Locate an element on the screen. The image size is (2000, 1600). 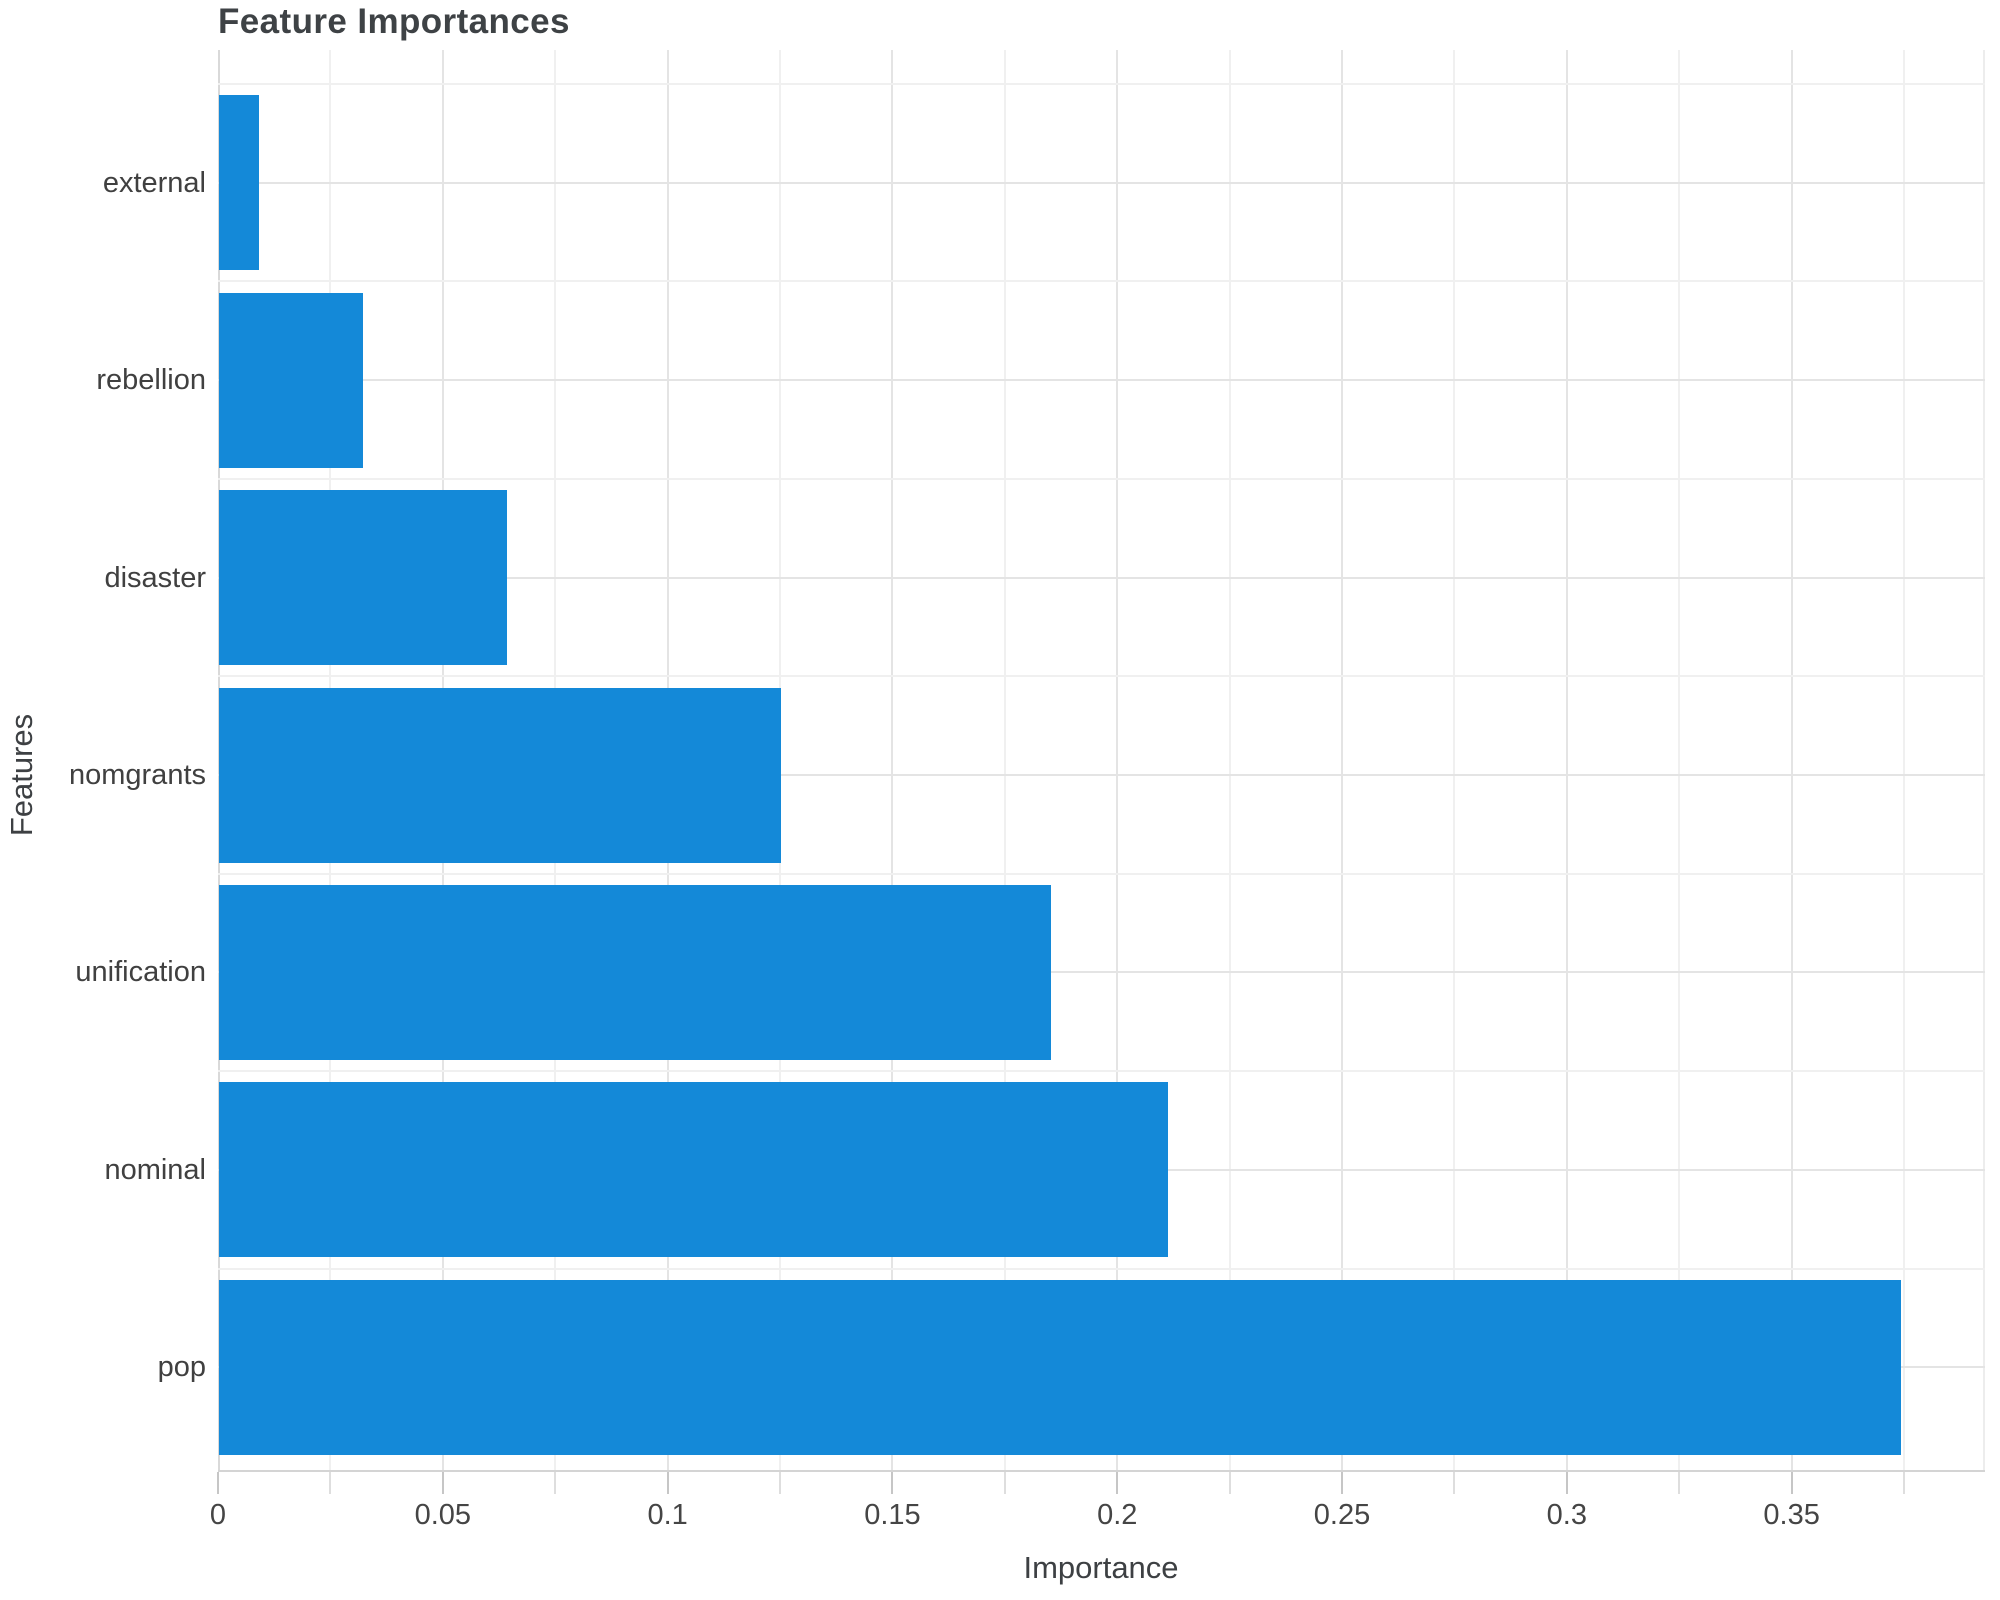
x-tick-label: 0.1 is located at coordinates (667, 1515).